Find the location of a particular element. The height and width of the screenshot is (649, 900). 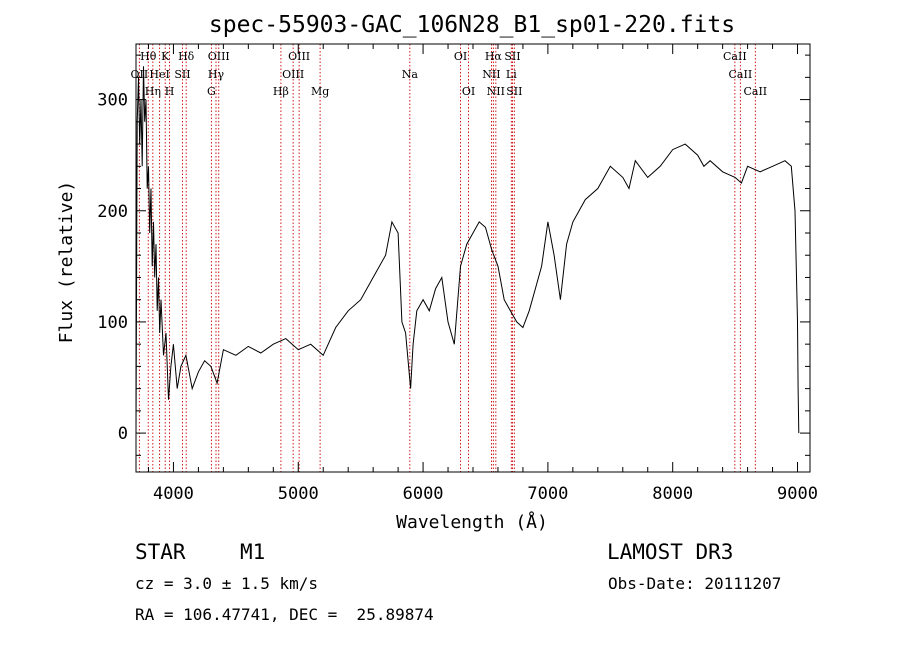

line-label-13: OIII is located at coordinates (299, 56).